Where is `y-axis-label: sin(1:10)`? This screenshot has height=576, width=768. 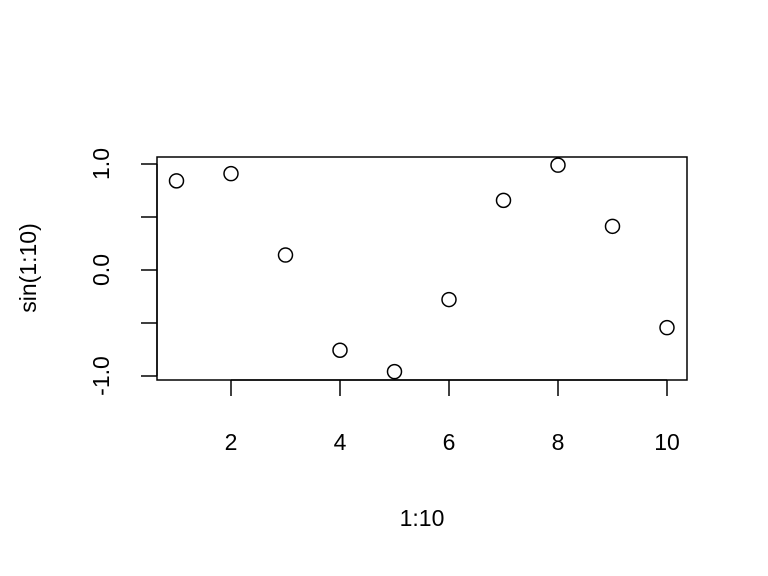
y-axis-label: sin(1:10) is located at coordinates (28, 267).